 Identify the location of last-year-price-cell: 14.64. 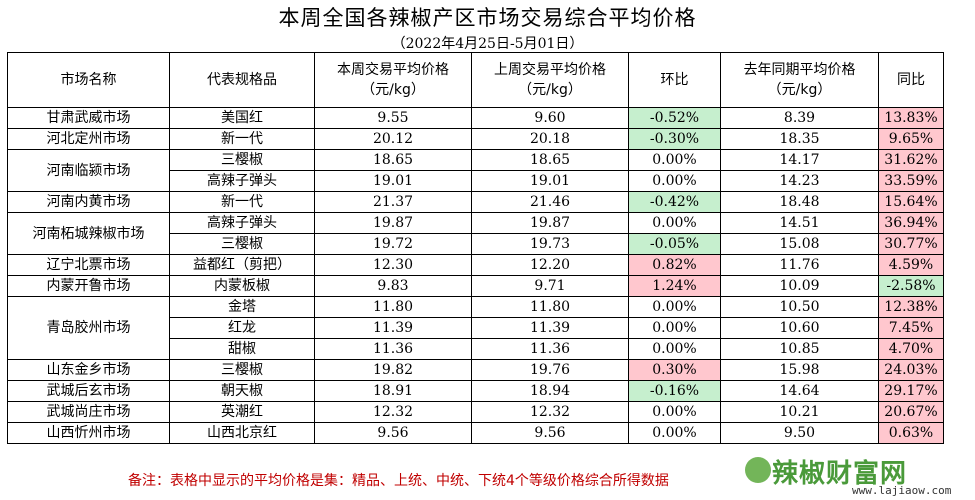
(799, 391).